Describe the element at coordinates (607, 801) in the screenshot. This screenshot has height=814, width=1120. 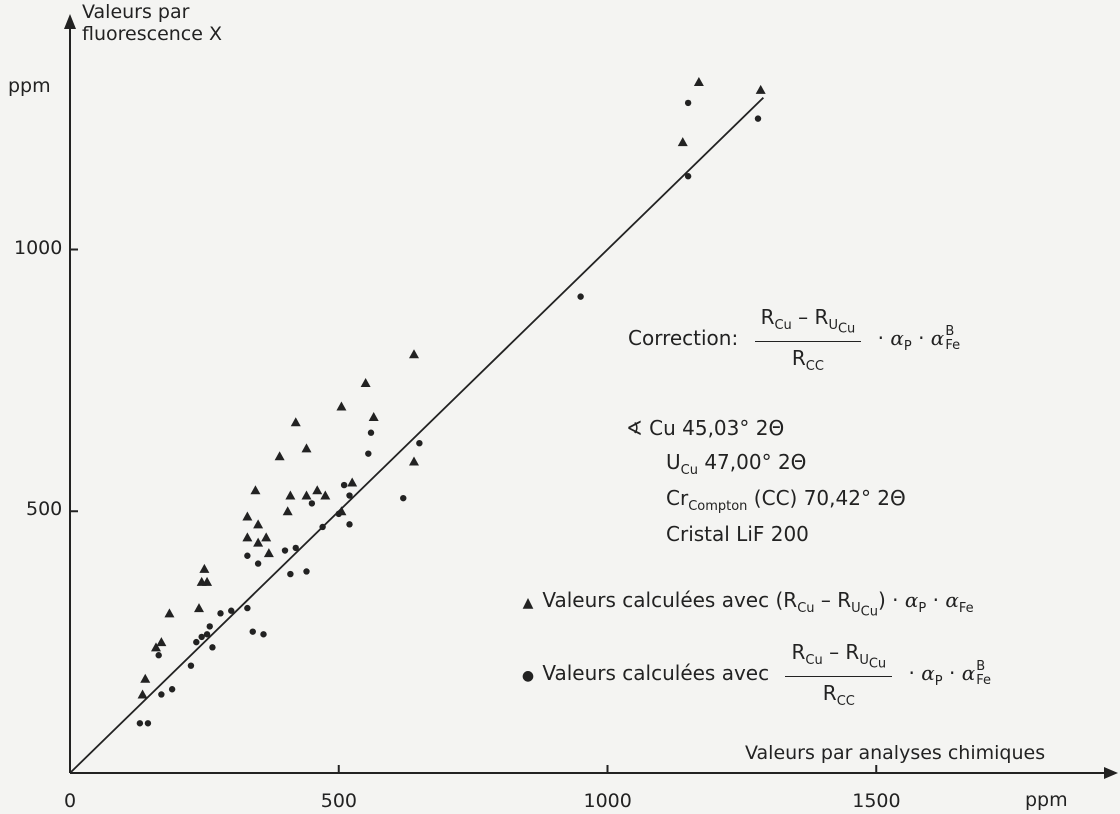
I see `x-tick-label: 1000` at that location.